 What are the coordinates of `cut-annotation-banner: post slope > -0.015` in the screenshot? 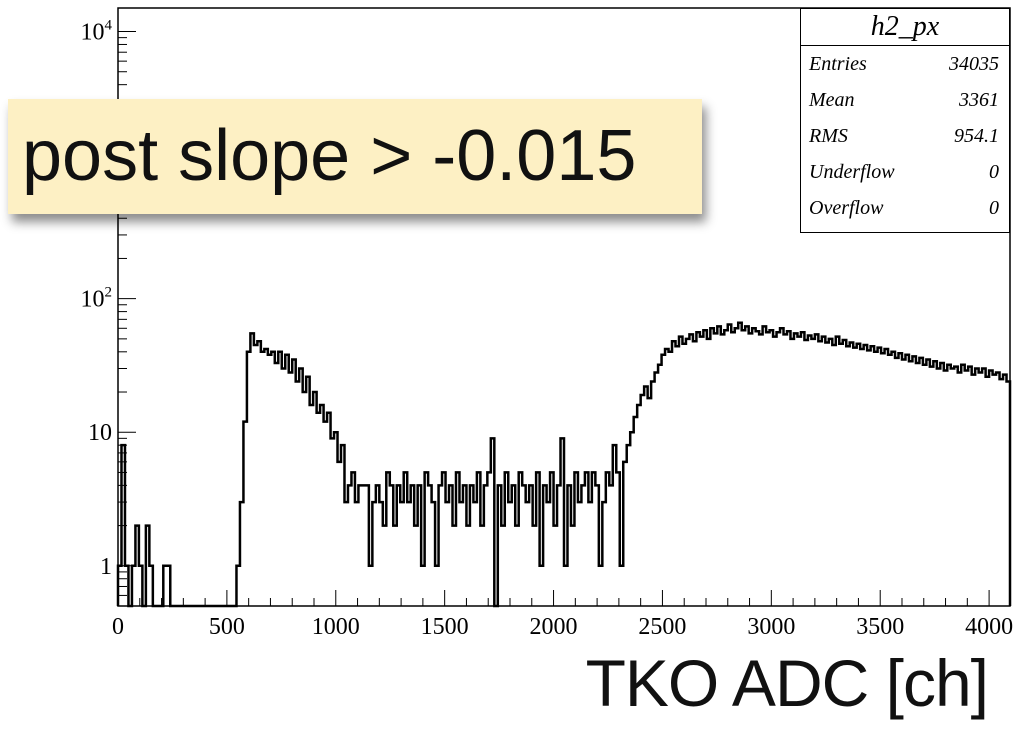 It's located at (355, 156).